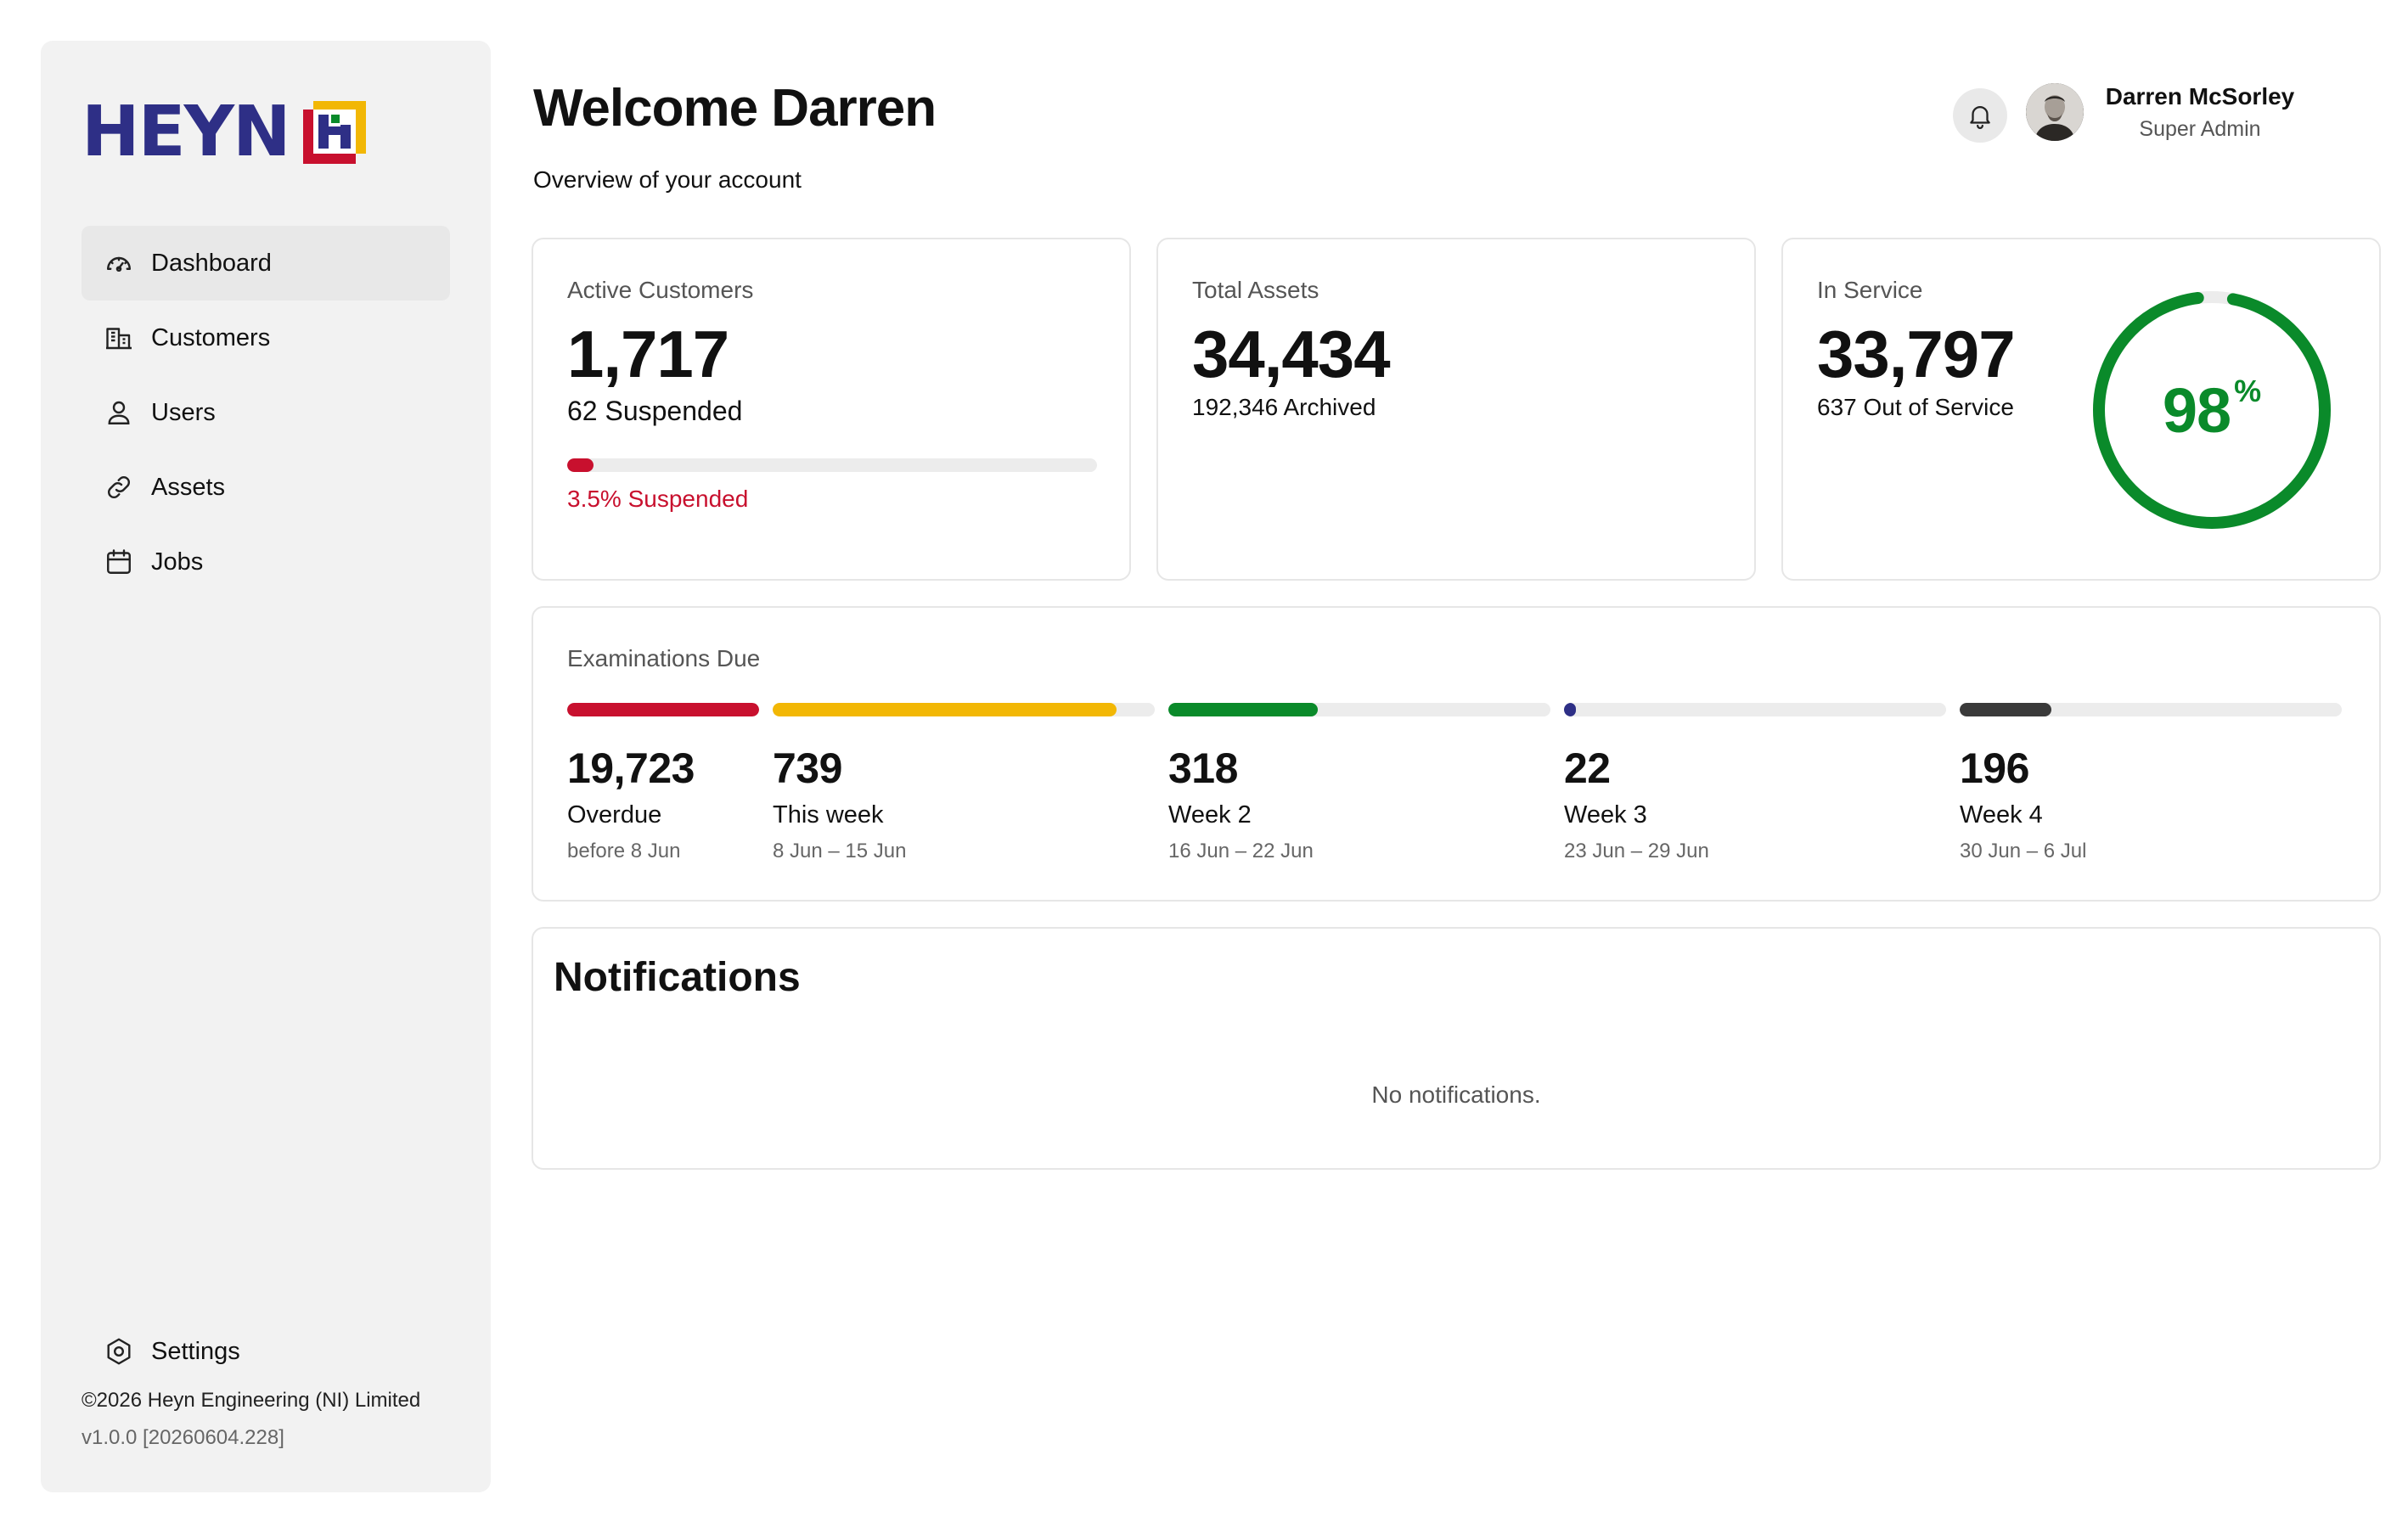 This screenshot has width=2408, height=1528. I want to click on gauge-unit: %, so click(2248, 391).